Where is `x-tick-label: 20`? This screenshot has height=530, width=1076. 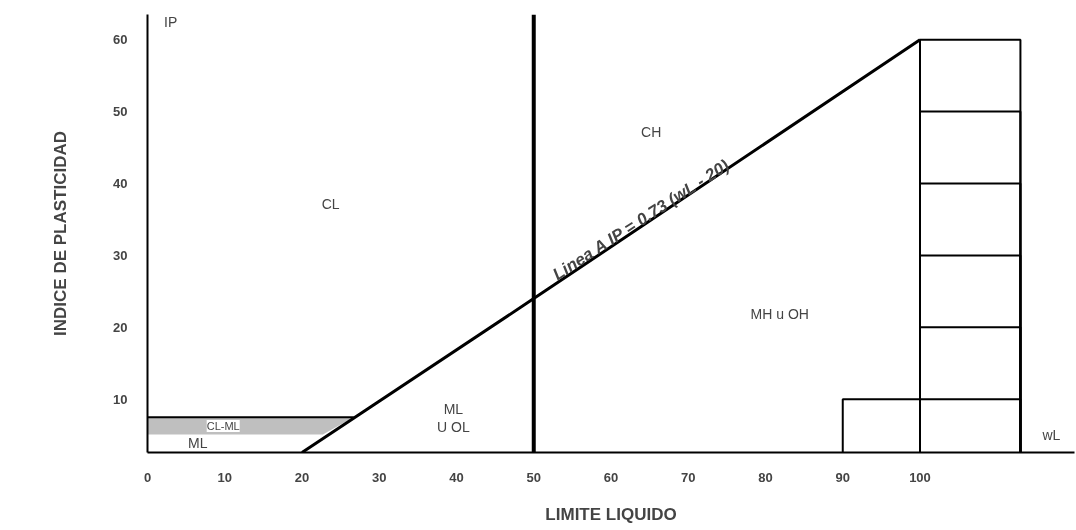
x-tick-label: 20 is located at coordinates (302, 477).